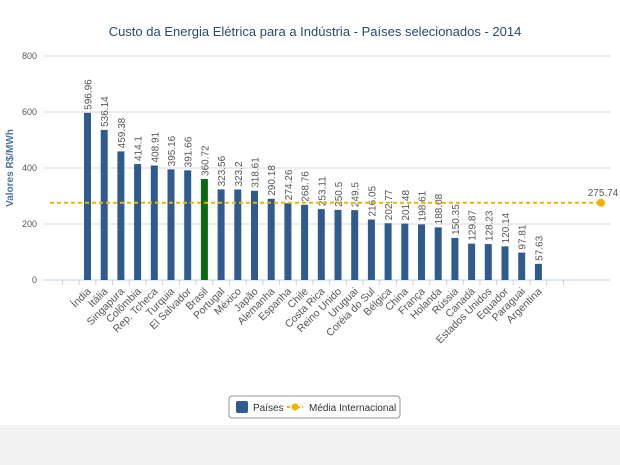 This screenshot has width=620, height=465. I want to click on data-label: 360.72, so click(205, 160).